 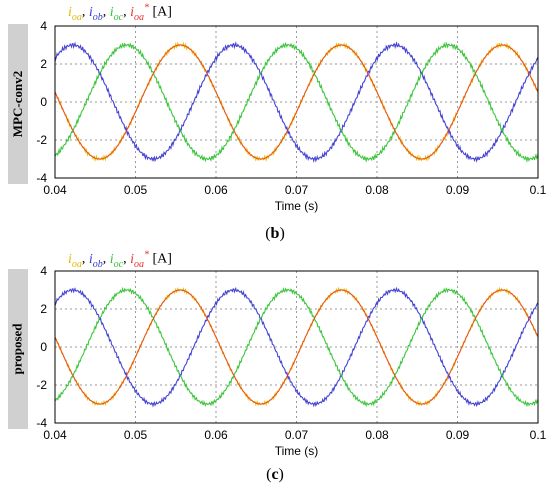 I want to click on caption-letter: c, so click(x=275, y=474).